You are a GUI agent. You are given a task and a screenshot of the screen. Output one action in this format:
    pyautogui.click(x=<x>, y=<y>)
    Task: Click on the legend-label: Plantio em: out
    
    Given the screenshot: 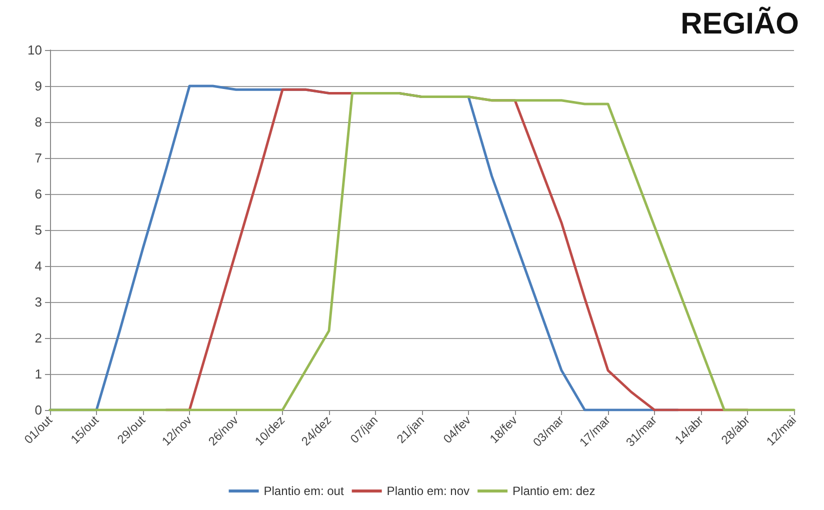 What is the action you would take?
    pyautogui.click(x=304, y=491)
    